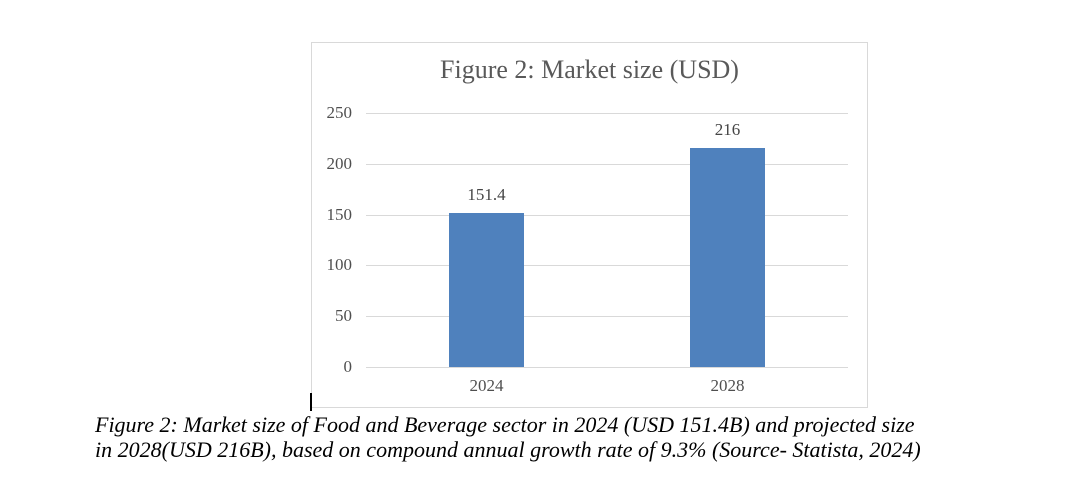  Describe the element at coordinates (486, 385) in the screenshot. I see `x-axis-category-label: 2024` at that location.